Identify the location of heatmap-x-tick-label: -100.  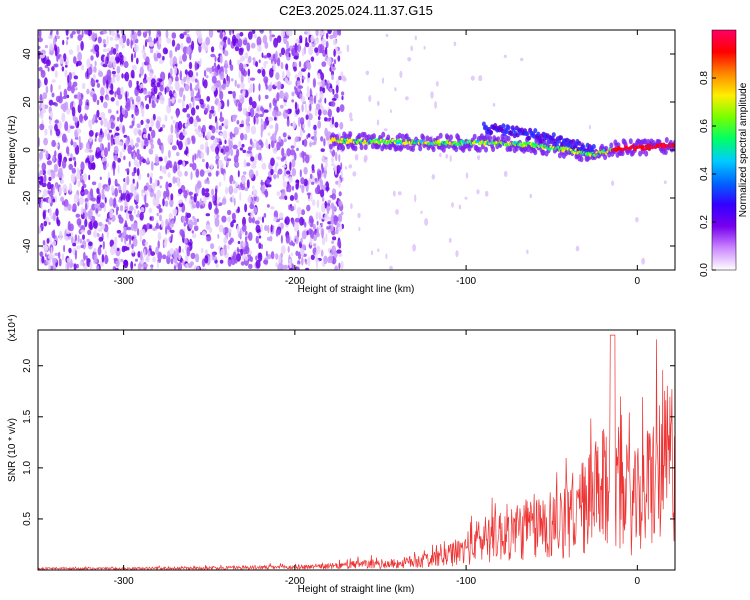
(466, 281).